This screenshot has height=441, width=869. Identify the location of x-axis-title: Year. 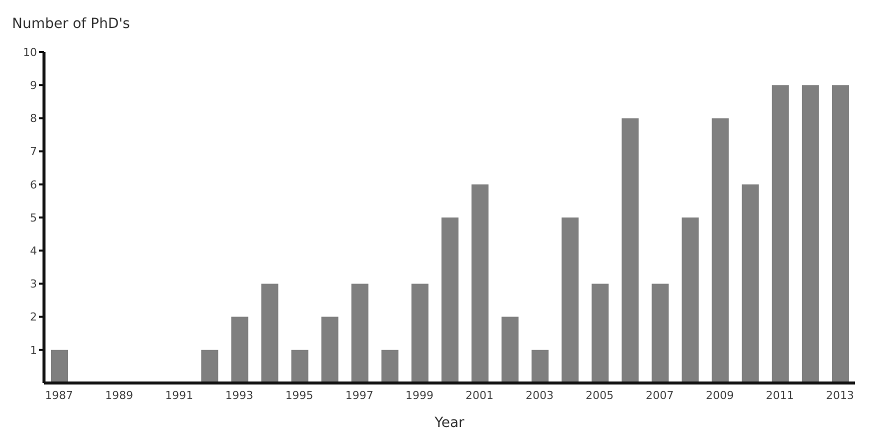
(449, 423).